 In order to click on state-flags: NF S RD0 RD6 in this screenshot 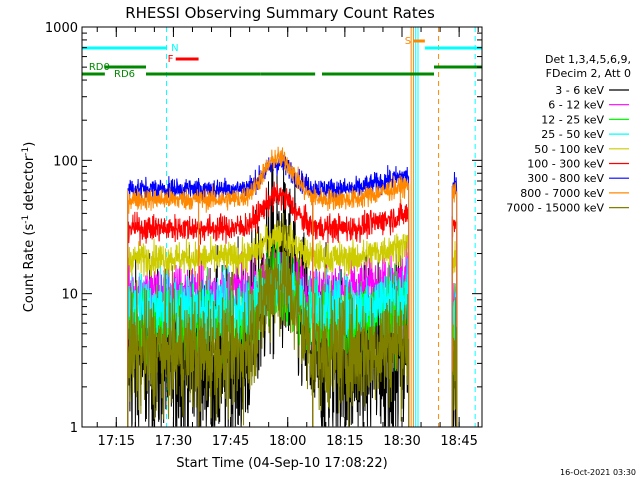, I will do `click(282, 58)`.